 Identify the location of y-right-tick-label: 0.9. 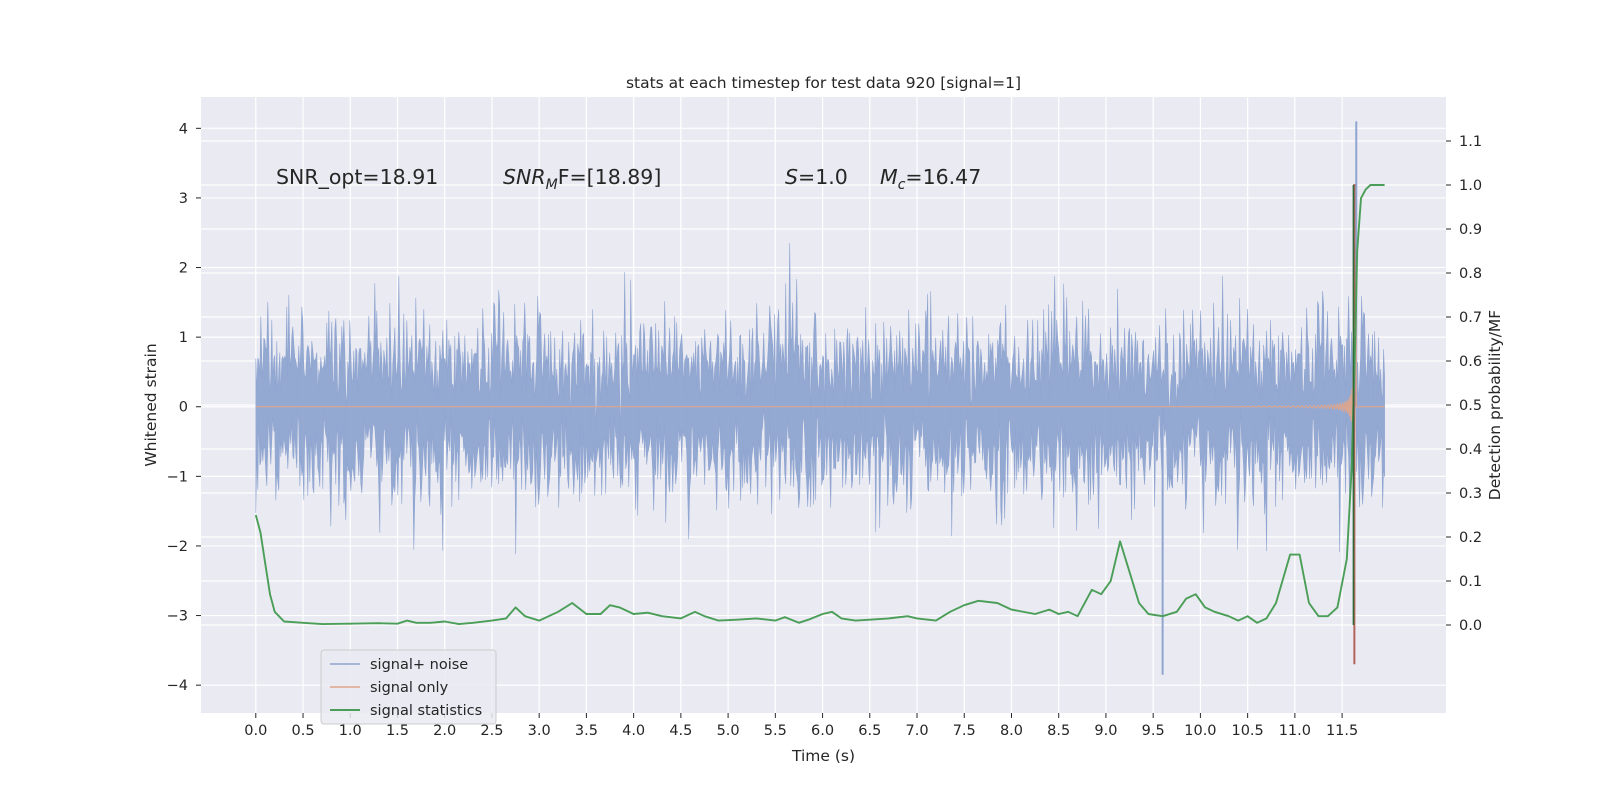
(1470, 230).